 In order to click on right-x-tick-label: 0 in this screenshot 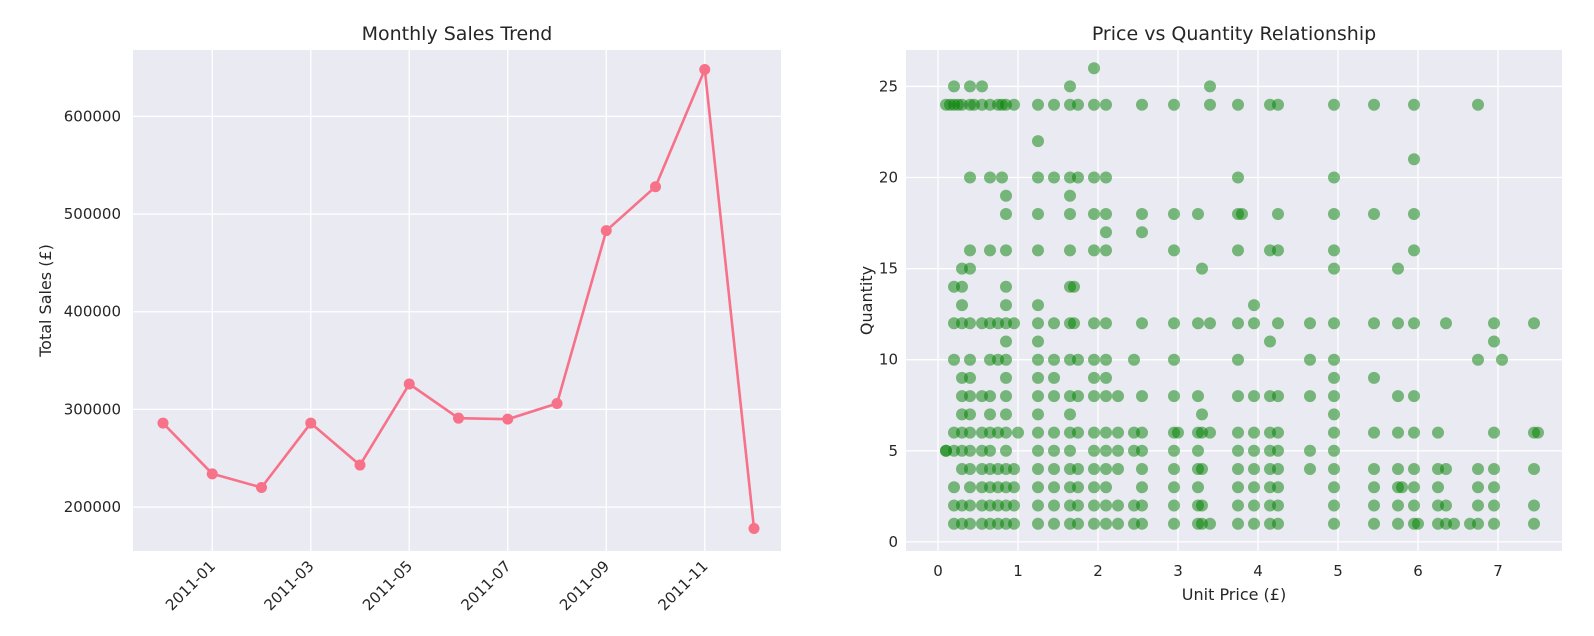, I will do `click(938, 571)`.